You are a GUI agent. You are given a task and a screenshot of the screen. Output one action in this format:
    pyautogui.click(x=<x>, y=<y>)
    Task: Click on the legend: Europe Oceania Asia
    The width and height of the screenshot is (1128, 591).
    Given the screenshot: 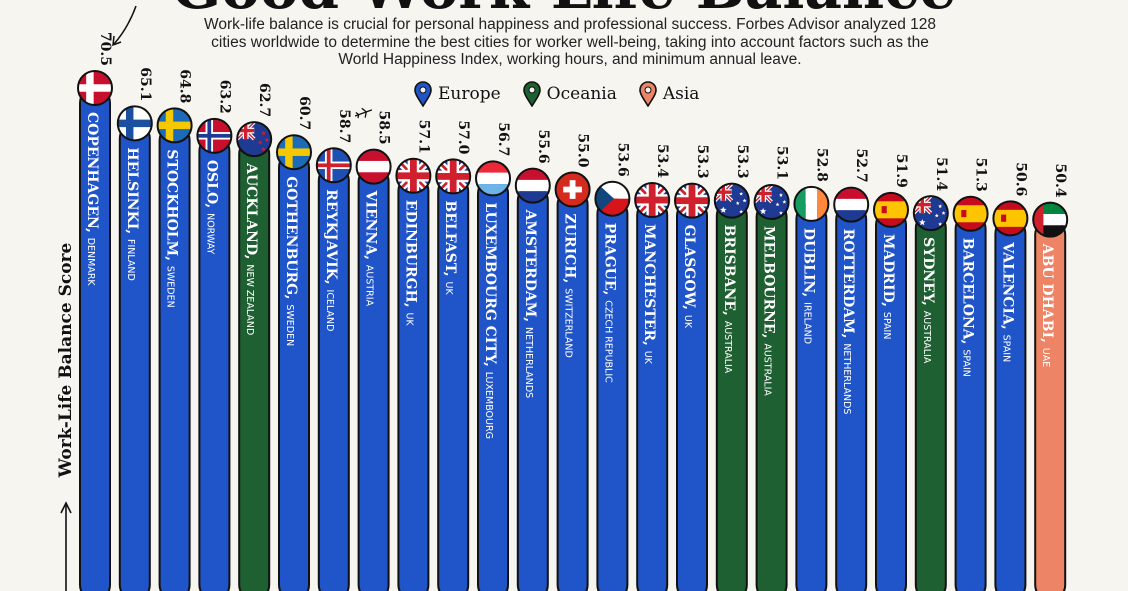 What is the action you would take?
    pyautogui.click(x=556, y=94)
    